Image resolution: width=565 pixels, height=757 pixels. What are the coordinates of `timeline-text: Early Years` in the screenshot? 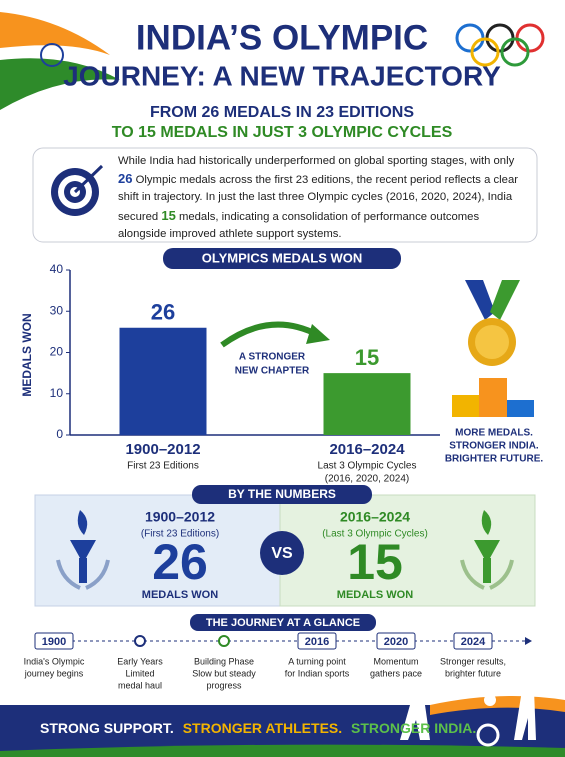 It's located at (140, 661).